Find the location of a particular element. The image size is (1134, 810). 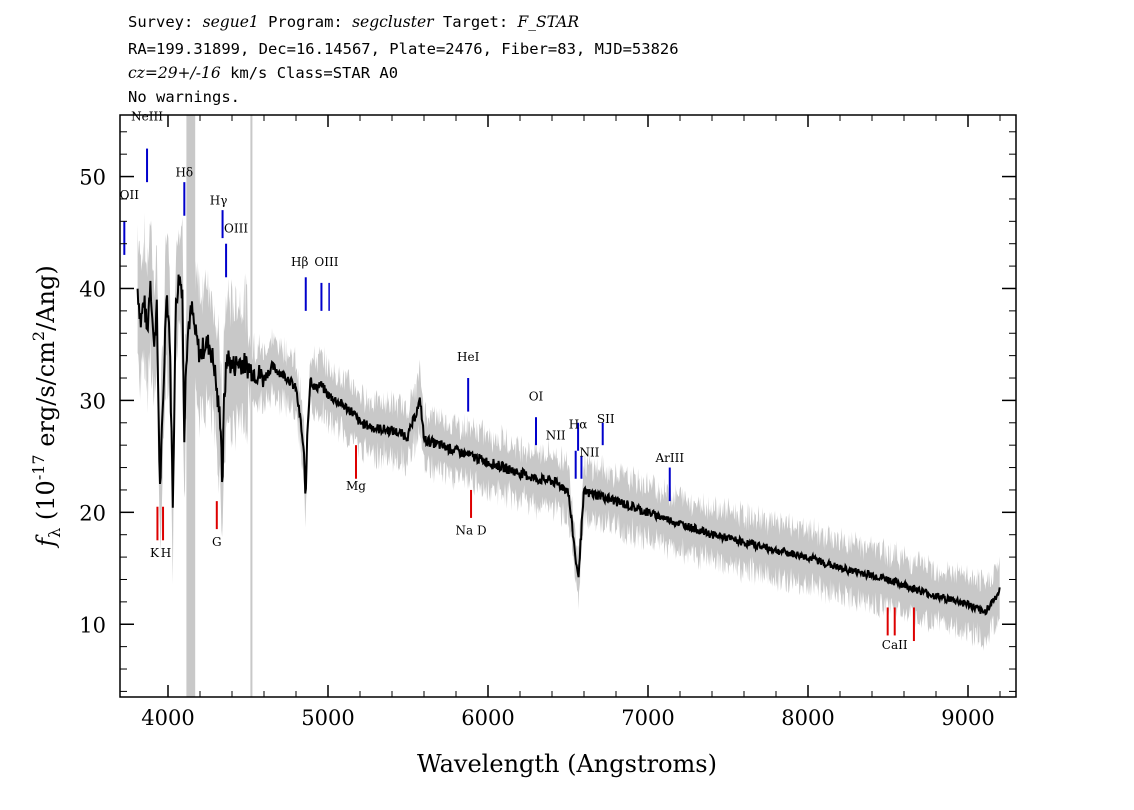

absorption-line-label: G is located at coordinates (217, 542).